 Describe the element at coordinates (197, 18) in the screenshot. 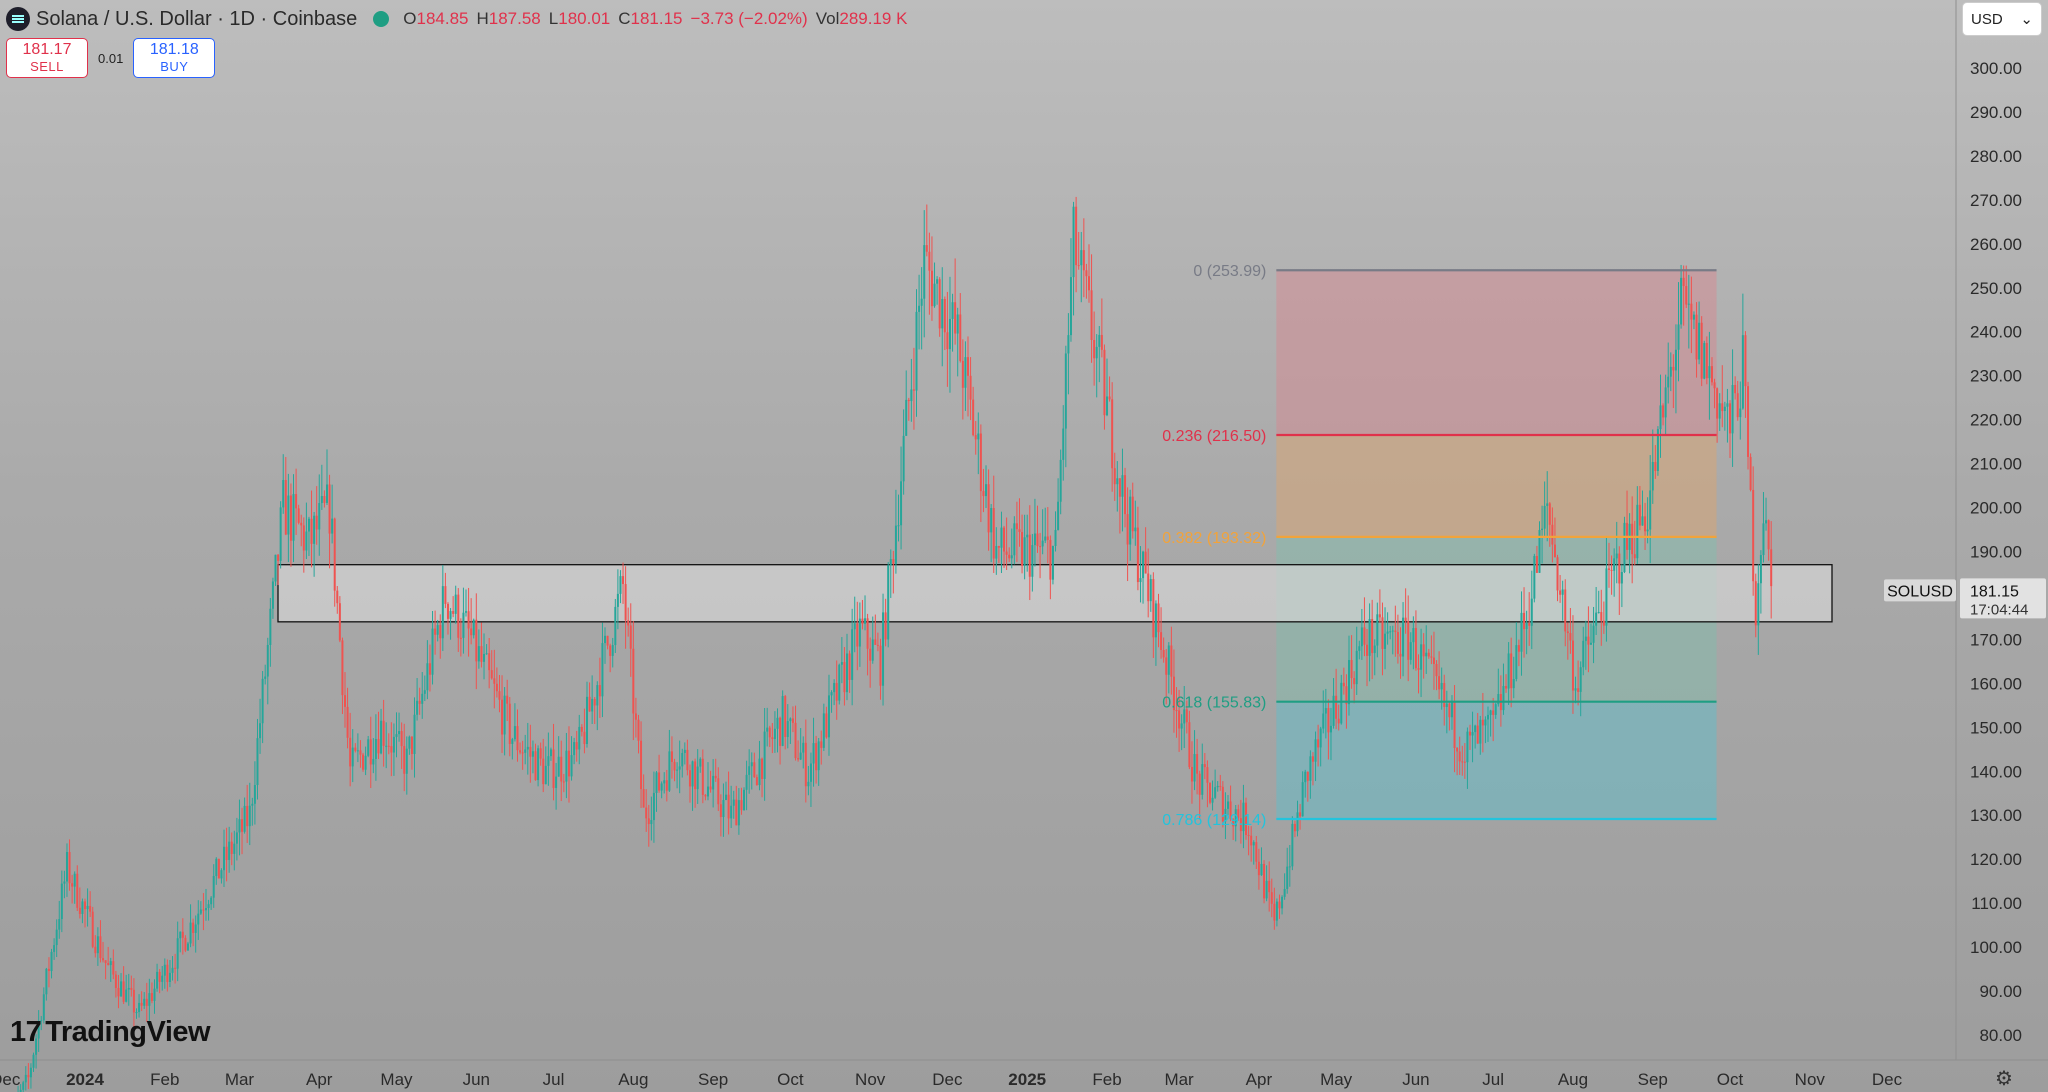

I see `symbol-title: Solana / U.S. Dollar · 1D · Coinbase` at that location.